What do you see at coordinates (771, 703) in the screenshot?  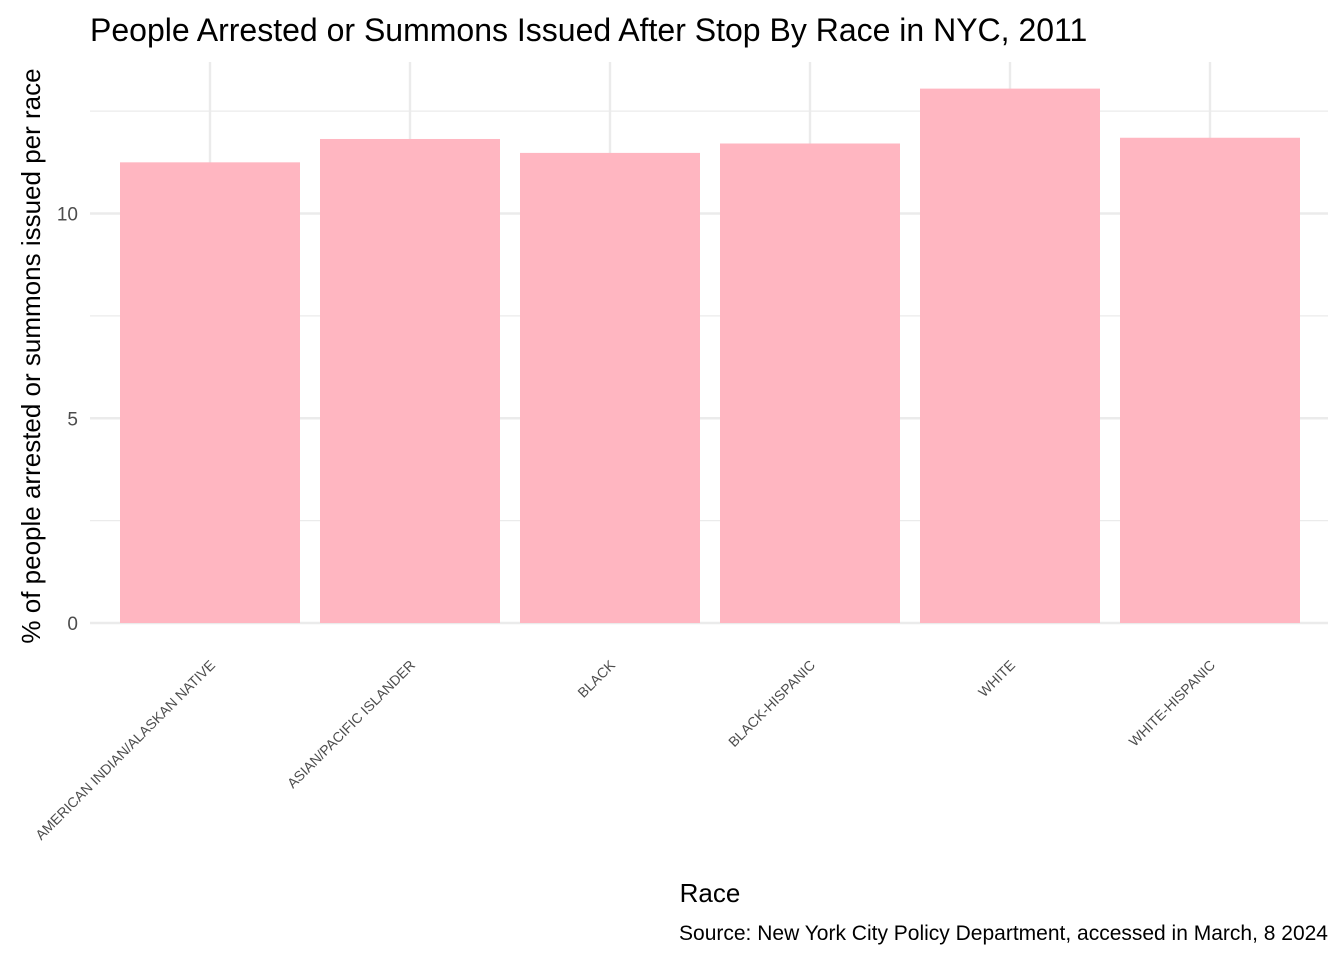 I see `x-tick-label: BLACK-HISPANIC` at bounding box center [771, 703].